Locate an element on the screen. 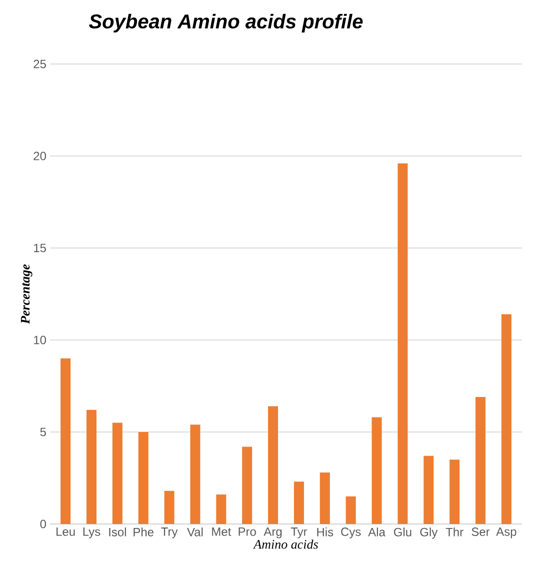 The width and height of the screenshot is (537, 584). y-tick-label: 20 is located at coordinates (40, 156).